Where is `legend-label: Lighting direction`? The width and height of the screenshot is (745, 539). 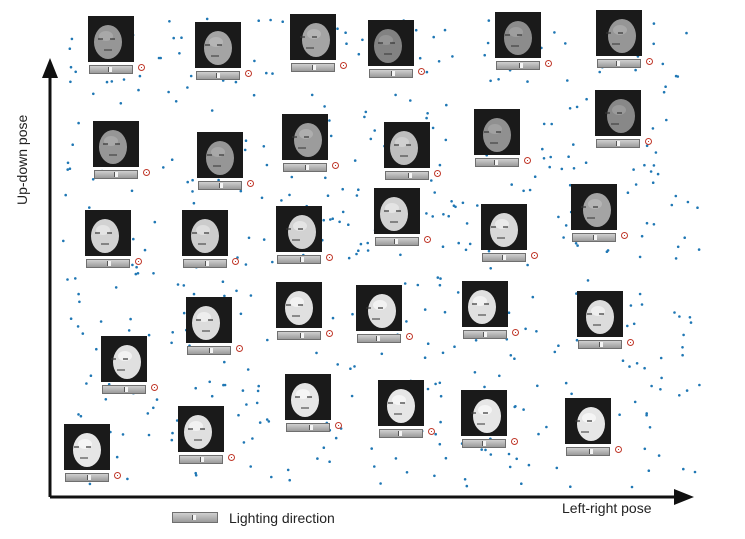 legend-label: Lighting direction is located at coordinates (282, 518).